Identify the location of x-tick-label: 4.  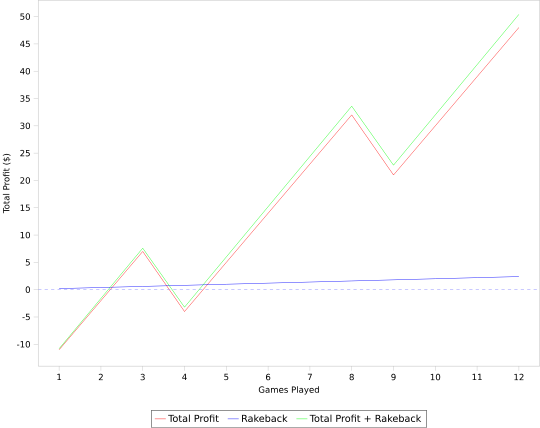
(184, 377).